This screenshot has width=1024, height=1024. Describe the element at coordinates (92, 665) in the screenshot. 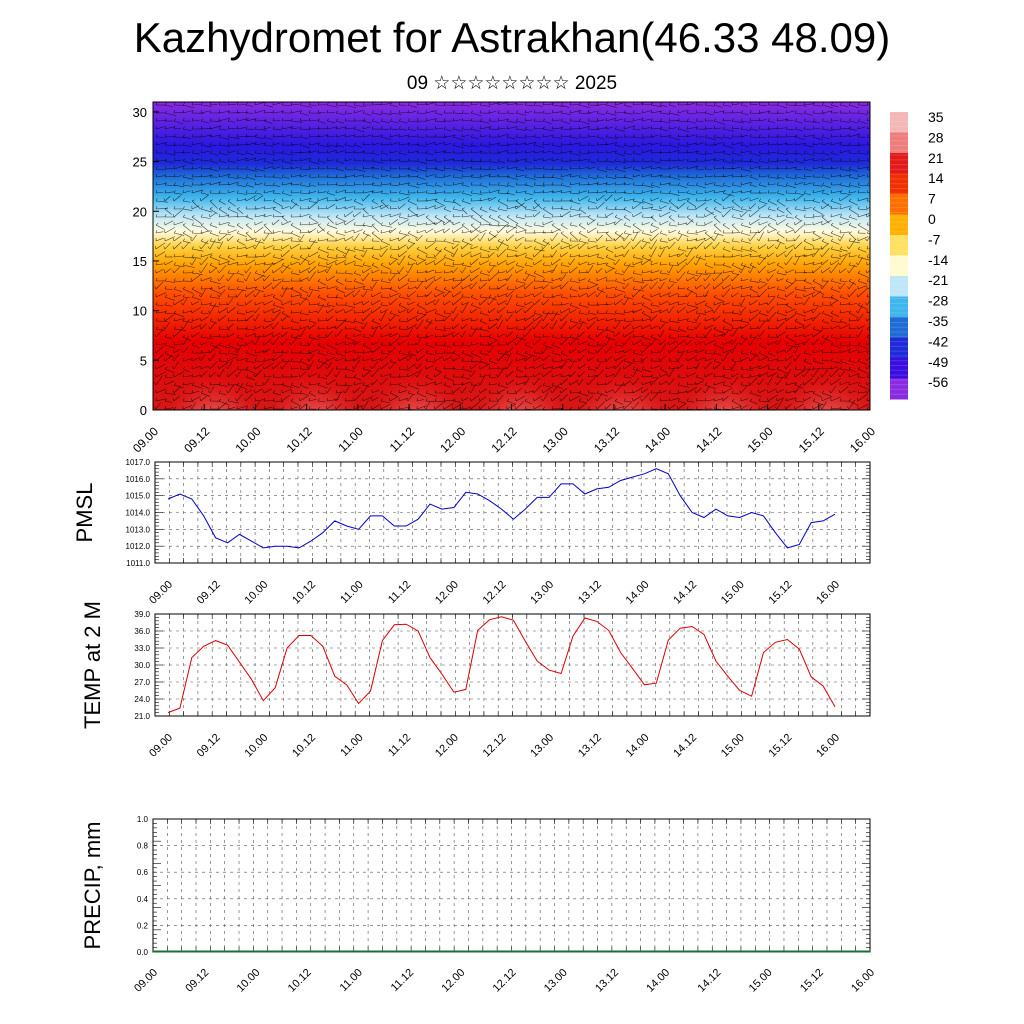

I see `y-axis-label: TEMP at 2 M` at that location.